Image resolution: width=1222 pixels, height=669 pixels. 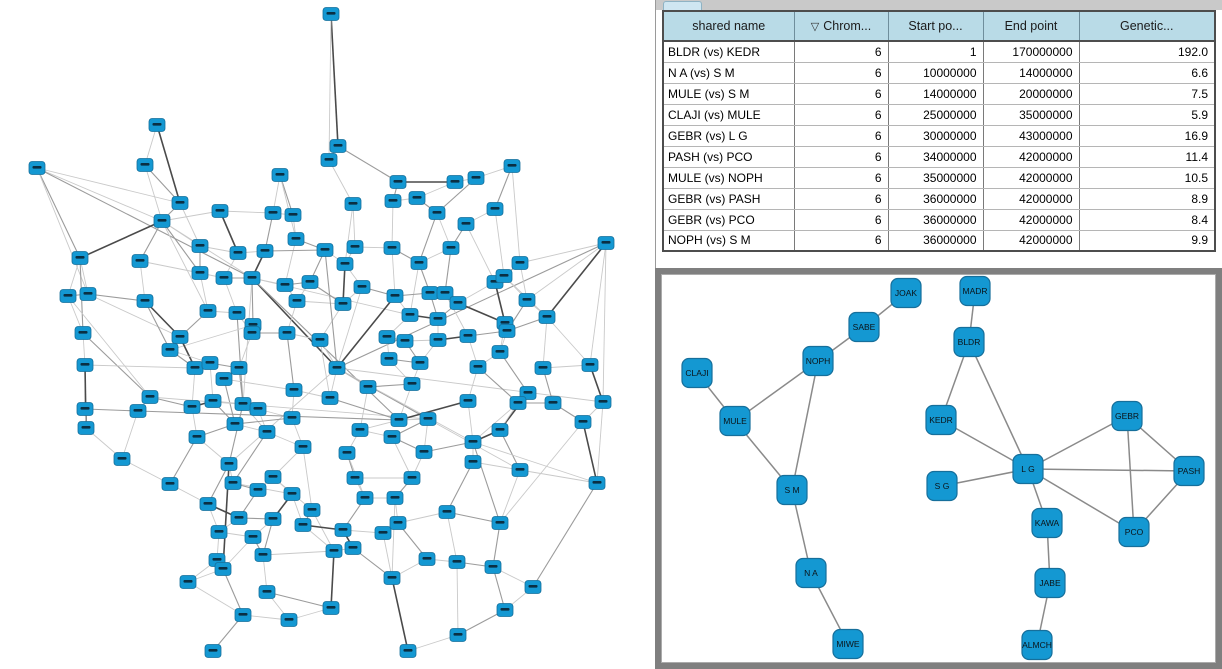 I want to click on detail-node-madr: MADR, so click(x=975, y=291).